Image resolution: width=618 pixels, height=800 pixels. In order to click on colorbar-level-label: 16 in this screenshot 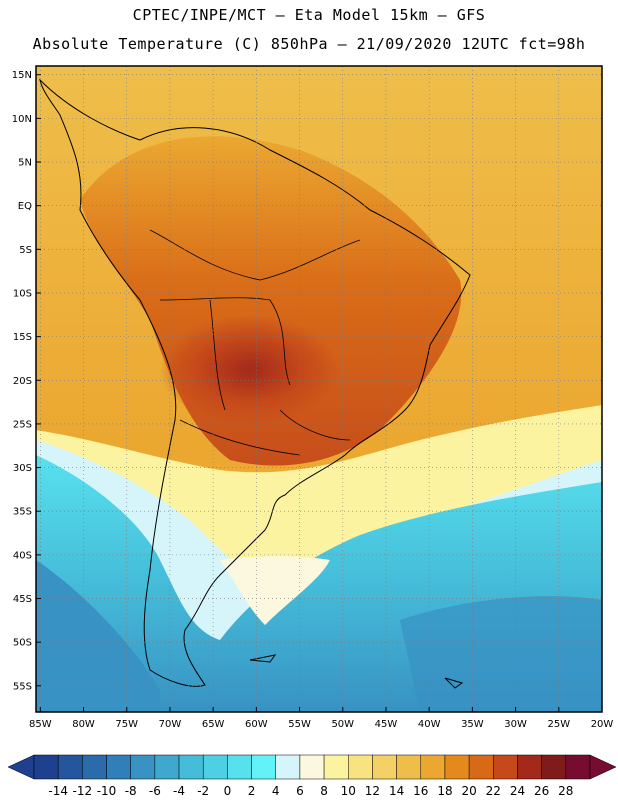, I will do `click(420, 791)`.